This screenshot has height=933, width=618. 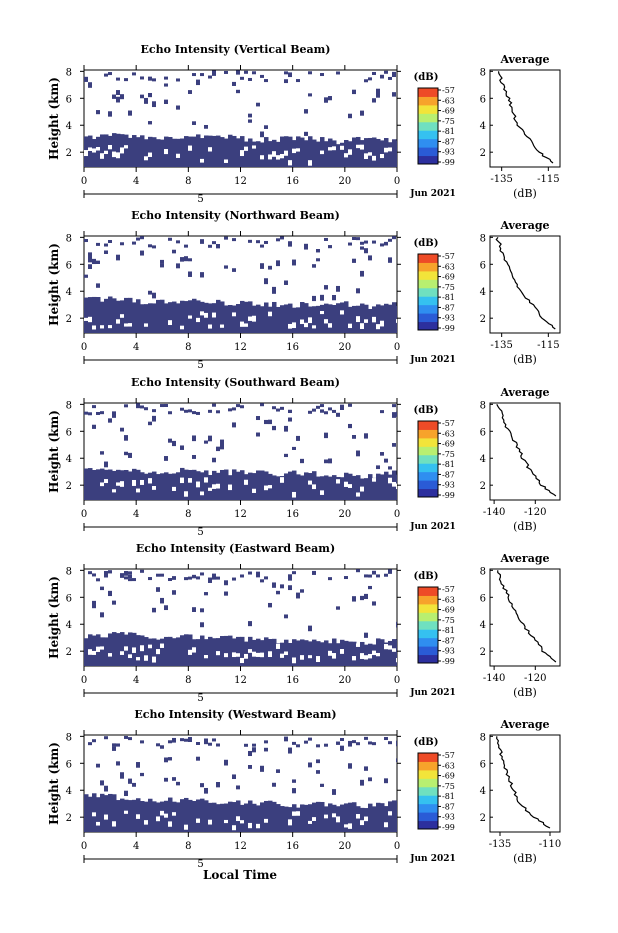 What do you see at coordinates (69, 99) in the screenshot?
I see `y-tick-label: 6` at bounding box center [69, 99].